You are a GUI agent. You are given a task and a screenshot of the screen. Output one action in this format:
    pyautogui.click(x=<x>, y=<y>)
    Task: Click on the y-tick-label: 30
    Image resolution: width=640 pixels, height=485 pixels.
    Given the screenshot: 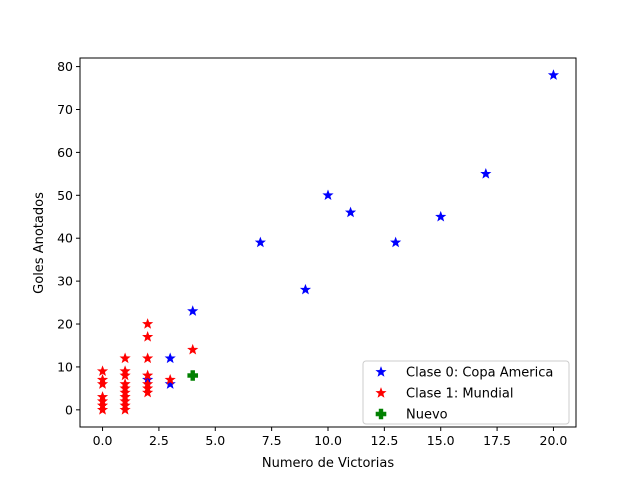 What is the action you would take?
    pyautogui.click(x=65, y=281)
    